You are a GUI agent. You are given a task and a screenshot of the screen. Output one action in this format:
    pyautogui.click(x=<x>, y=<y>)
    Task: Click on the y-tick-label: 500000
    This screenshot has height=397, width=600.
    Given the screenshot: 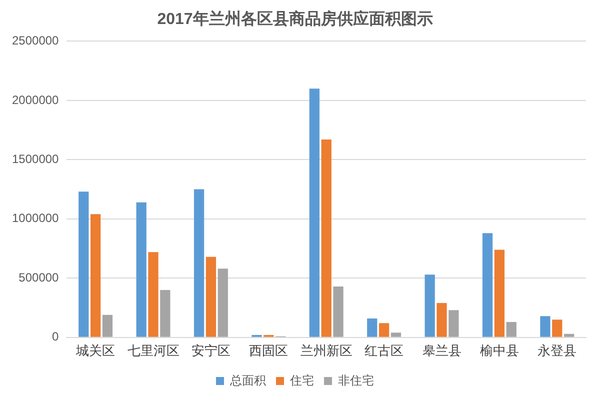 What is the action you would take?
    pyautogui.click(x=39, y=277)
    